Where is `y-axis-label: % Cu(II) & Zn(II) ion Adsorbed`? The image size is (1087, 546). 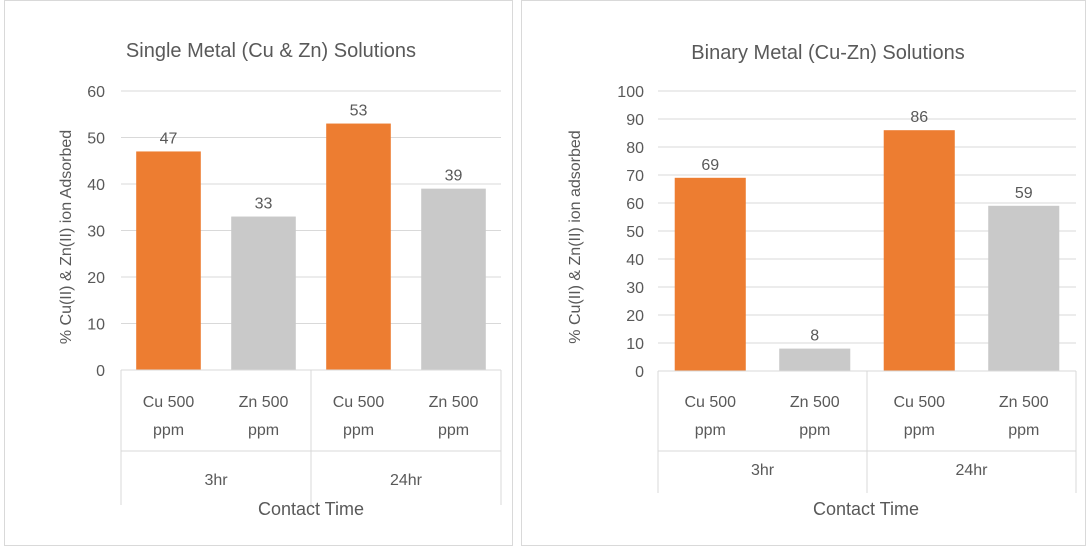
y-axis-label: % Cu(II) & Zn(II) ion Adsorbed is located at coordinates (66, 237).